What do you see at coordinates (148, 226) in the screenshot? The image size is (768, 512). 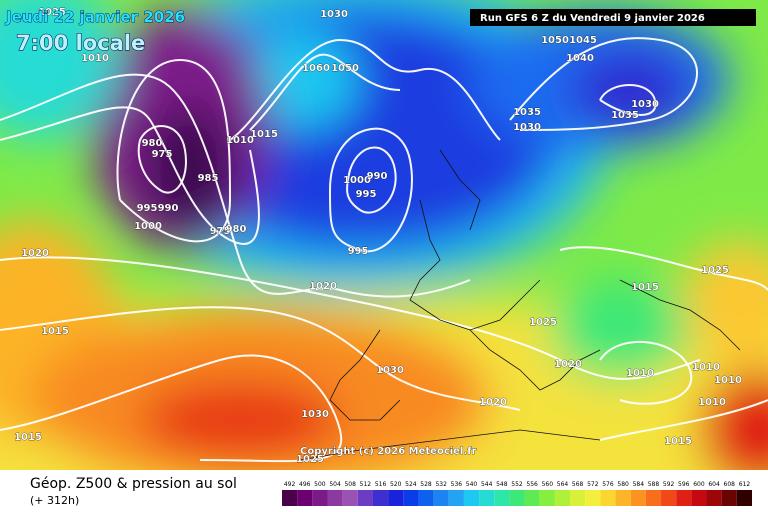 I see `isobar-label: 1000` at bounding box center [148, 226].